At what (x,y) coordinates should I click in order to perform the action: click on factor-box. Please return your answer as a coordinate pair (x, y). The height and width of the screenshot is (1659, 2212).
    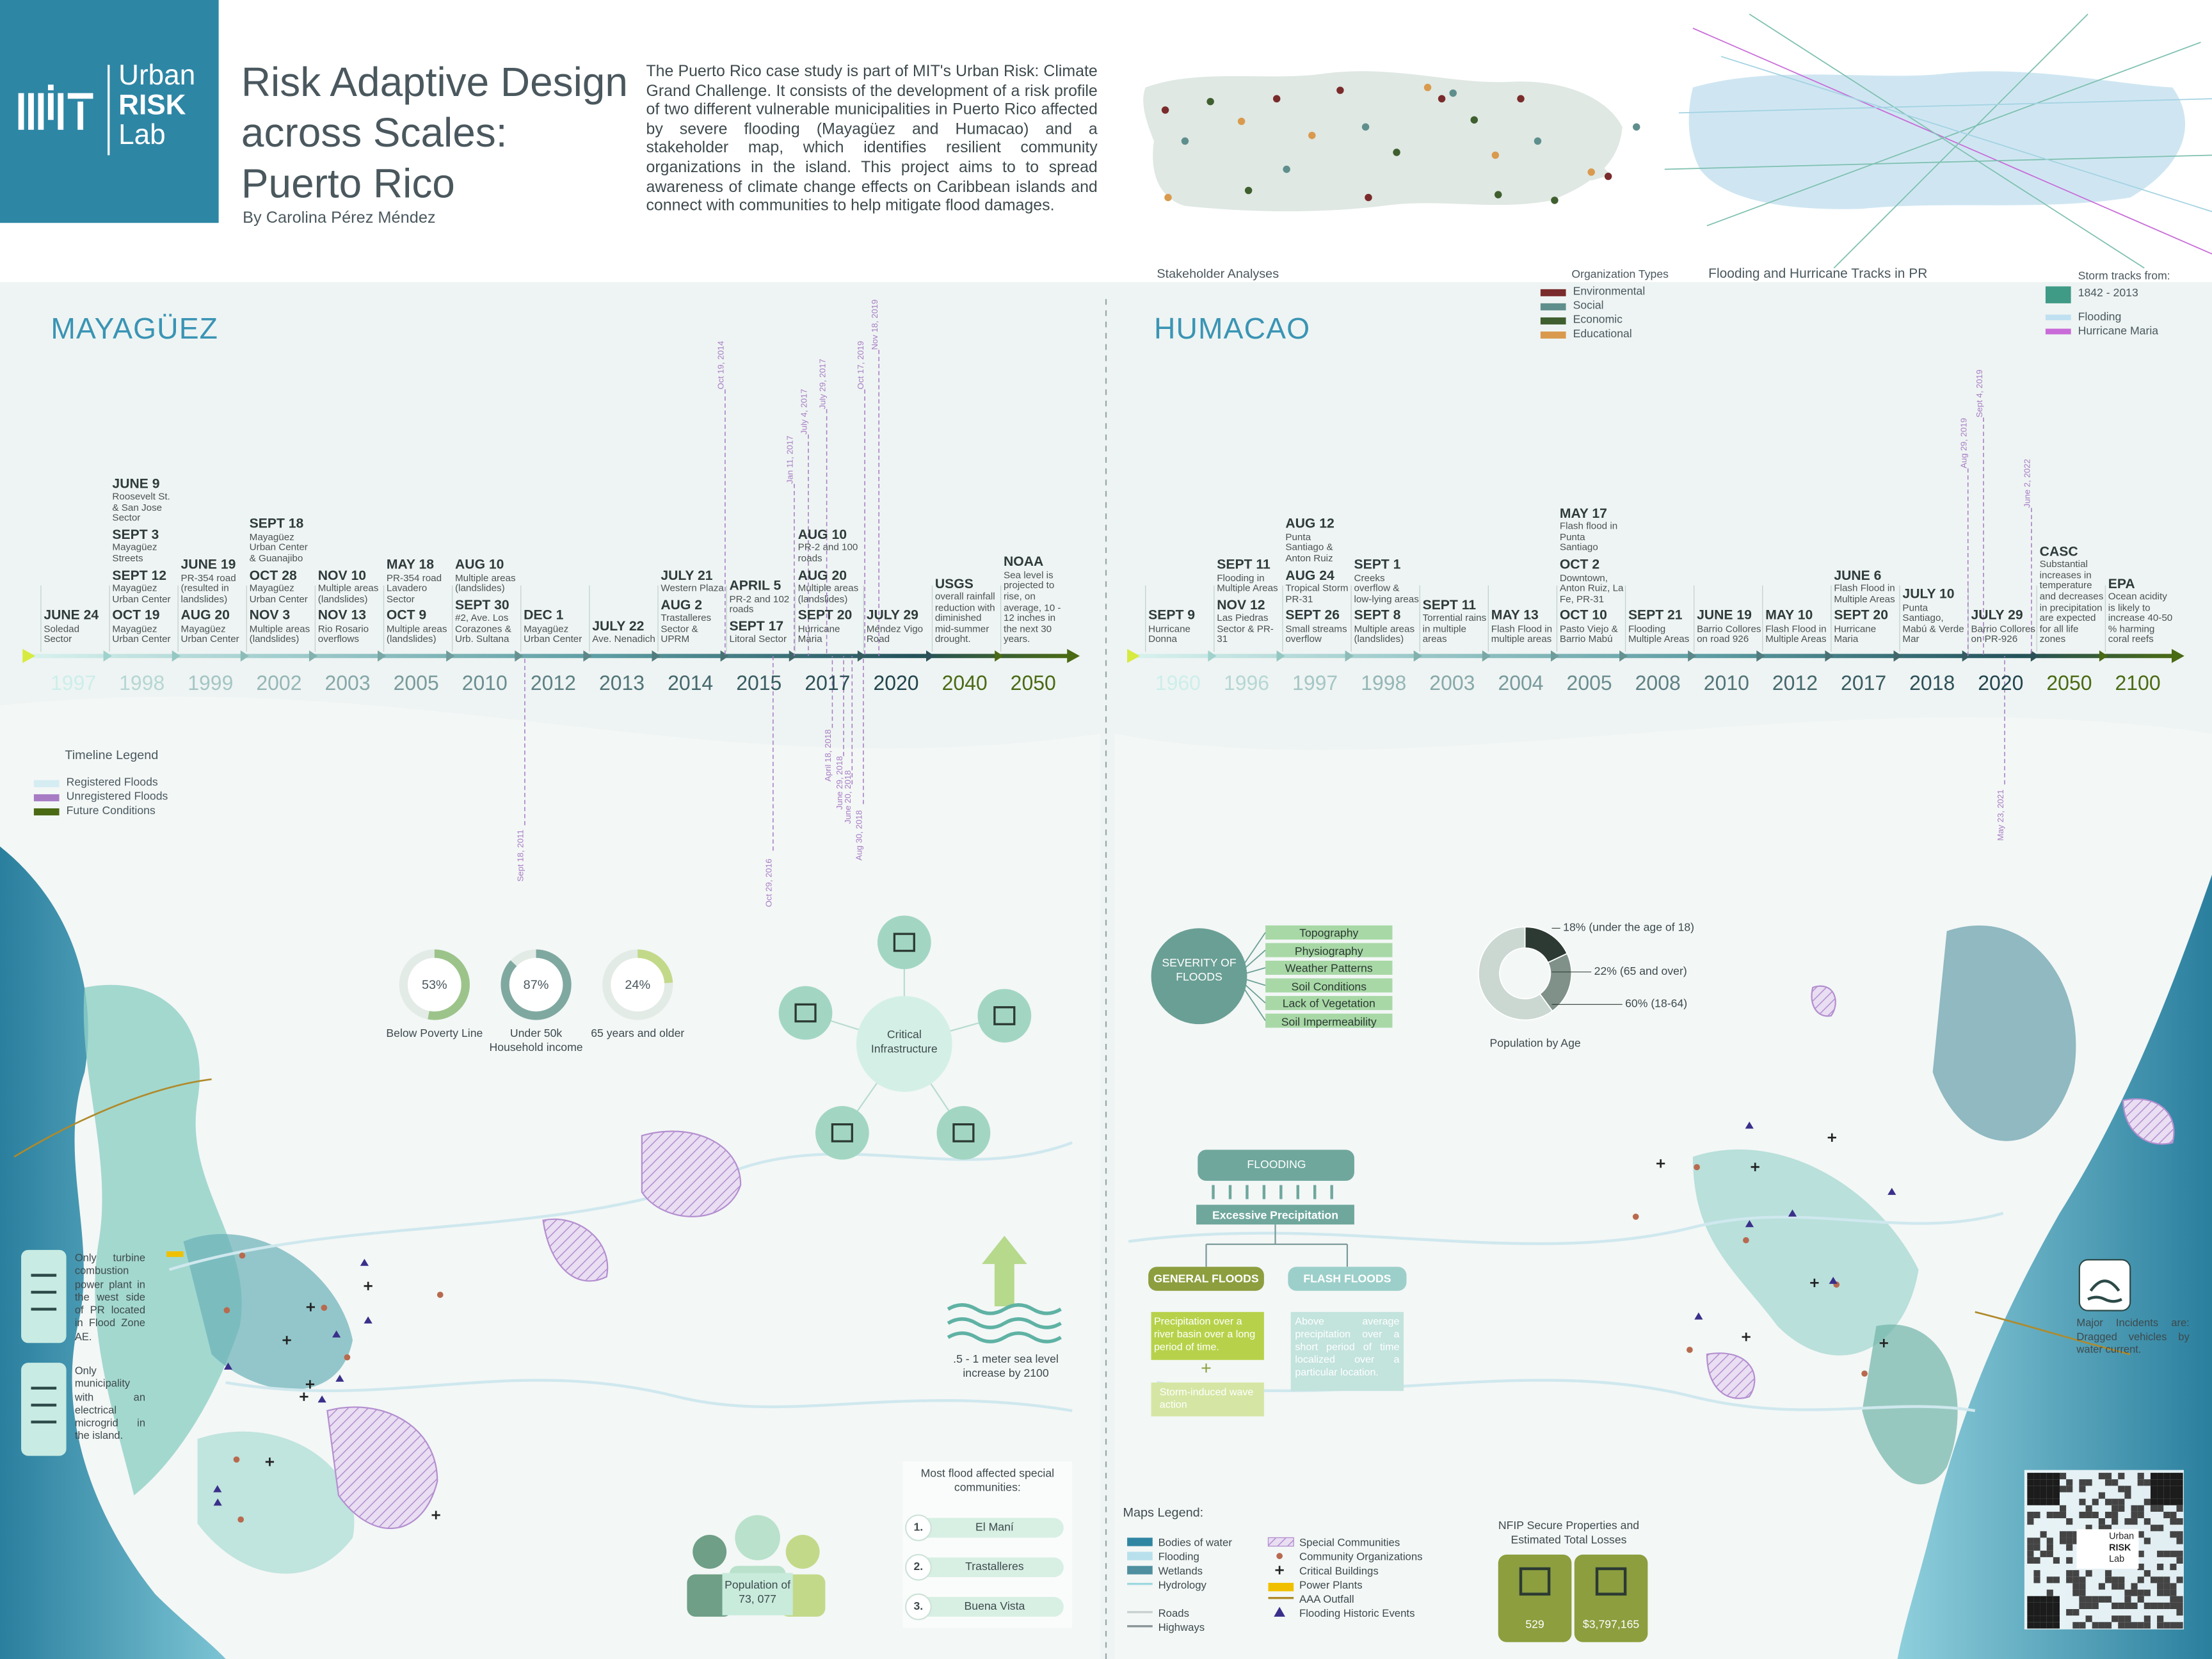
    Looking at the image, I should click on (1329, 1003).